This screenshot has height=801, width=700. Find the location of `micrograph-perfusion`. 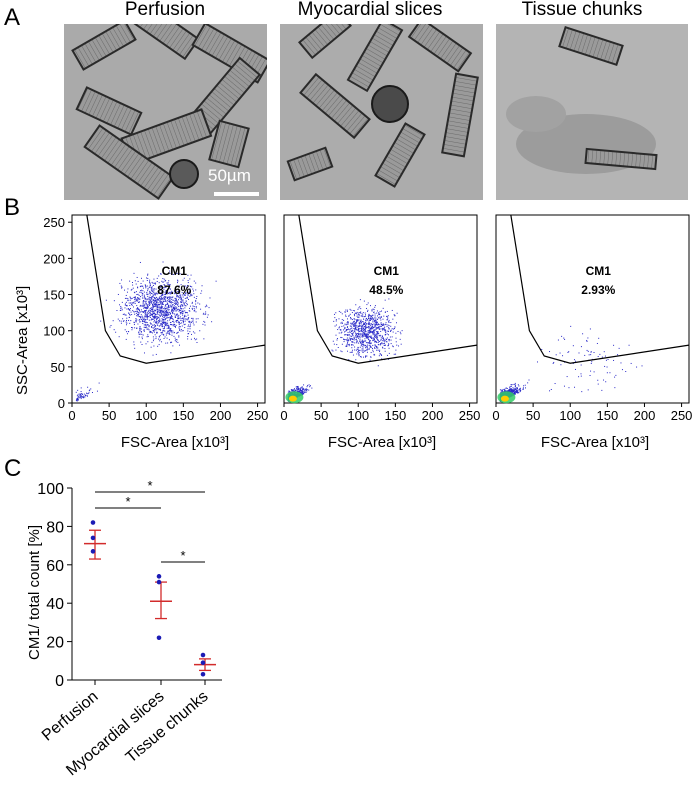

micrograph-perfusion is located at coordinates (165, 112).